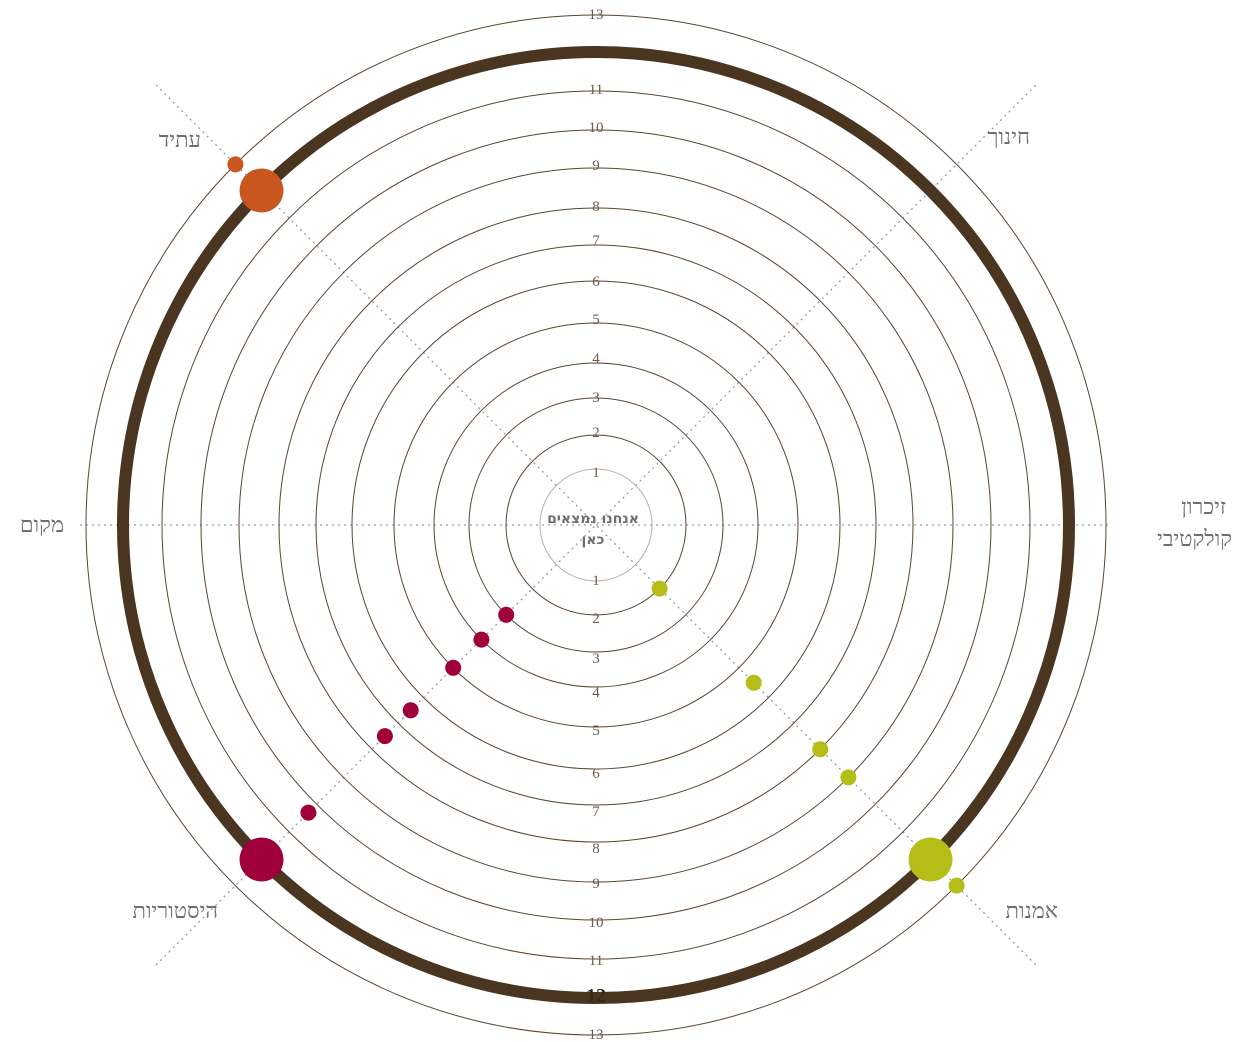 This screenshot has width=1235, height=1042. What do you see at coordinates (596, 166) in the screenshot?
I see `ring-number-upper: 9` at bounding box center [596, 166].